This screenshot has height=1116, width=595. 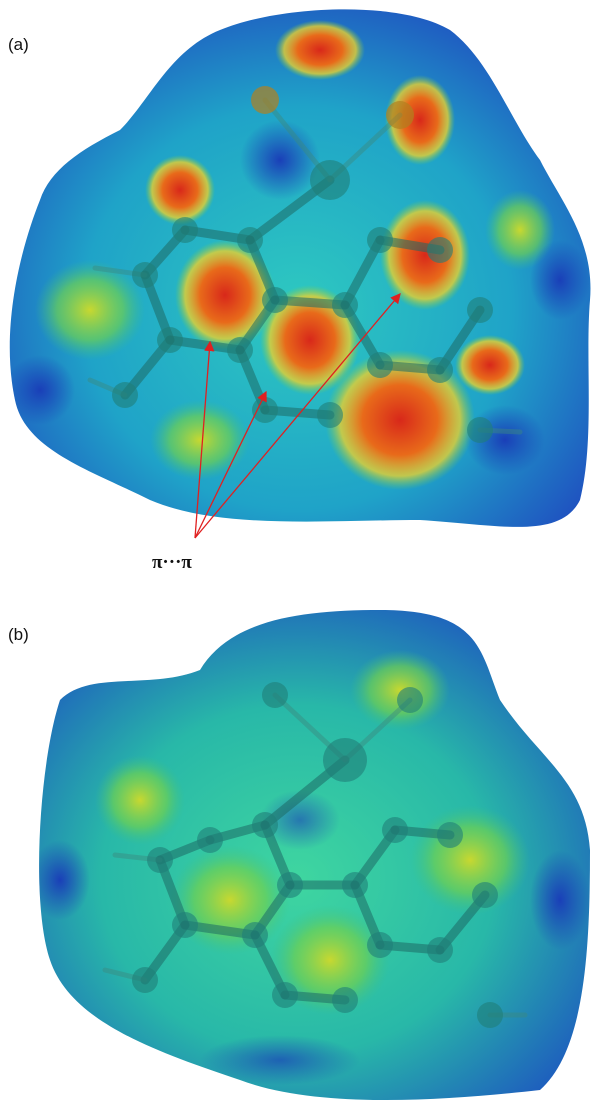 What do you see at coordinates (18, 44) in the screenshot?
I see `panel-label: (a)` at bounding box center [18, 44].